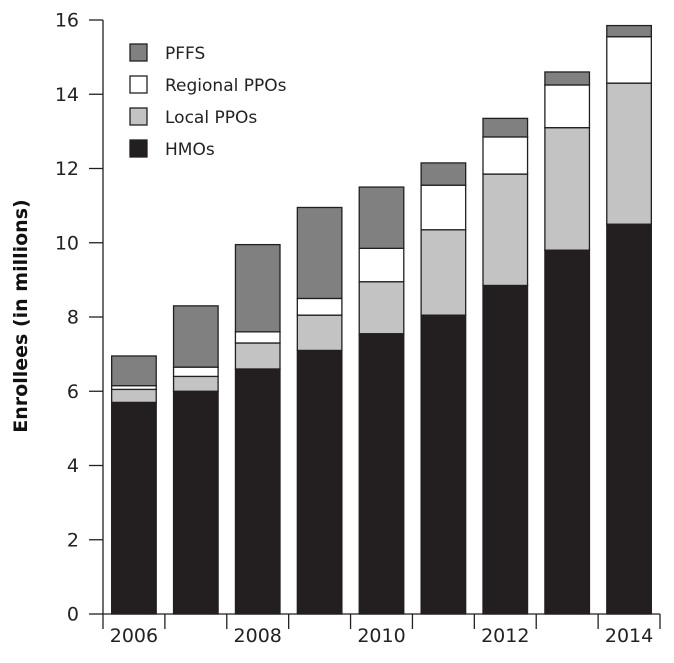 Image resolution: width=674 pixels, height=663 pixels. I want to click on bar-local-ppos-2009, so click(319, 333).